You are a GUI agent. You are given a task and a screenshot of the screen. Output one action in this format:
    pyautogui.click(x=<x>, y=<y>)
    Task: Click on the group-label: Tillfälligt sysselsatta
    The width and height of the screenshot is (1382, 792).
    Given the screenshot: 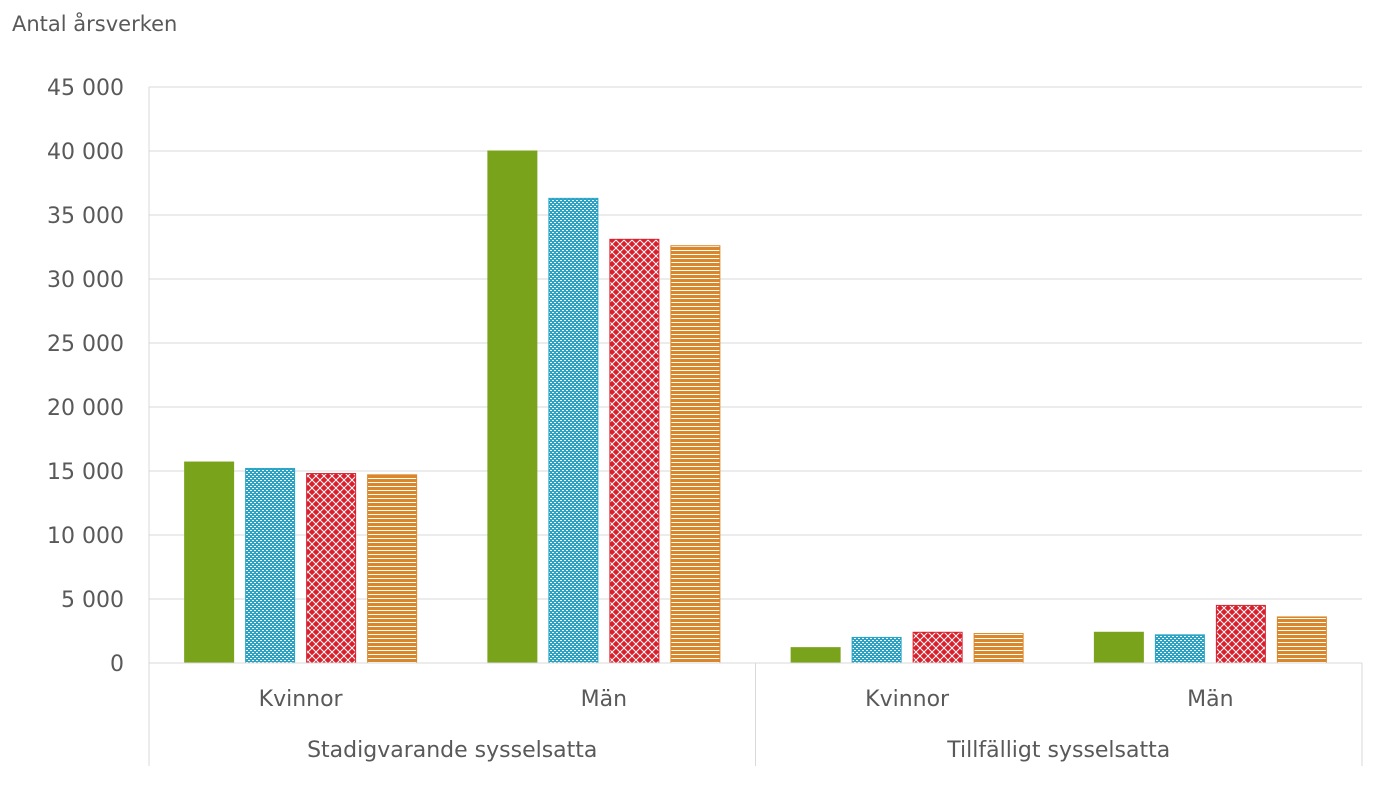 What is the action you would take?
    pyautogui.click(x=1058, y=750)
    